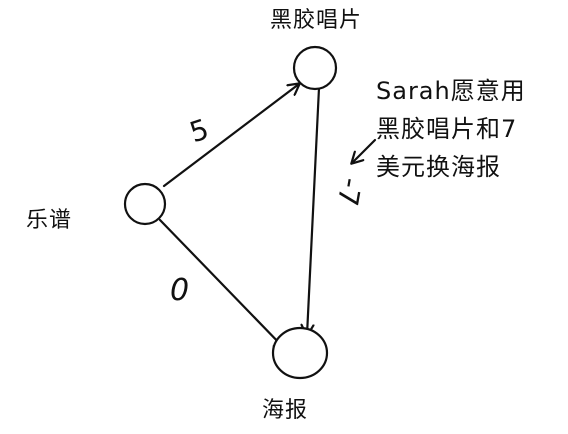 Image resolution: width=568 pixels, height=434 pixels. Describe the element at coordinates (438, 167) in the screenshot. I see `trade-note-line-3: 美元换海报` at that location.